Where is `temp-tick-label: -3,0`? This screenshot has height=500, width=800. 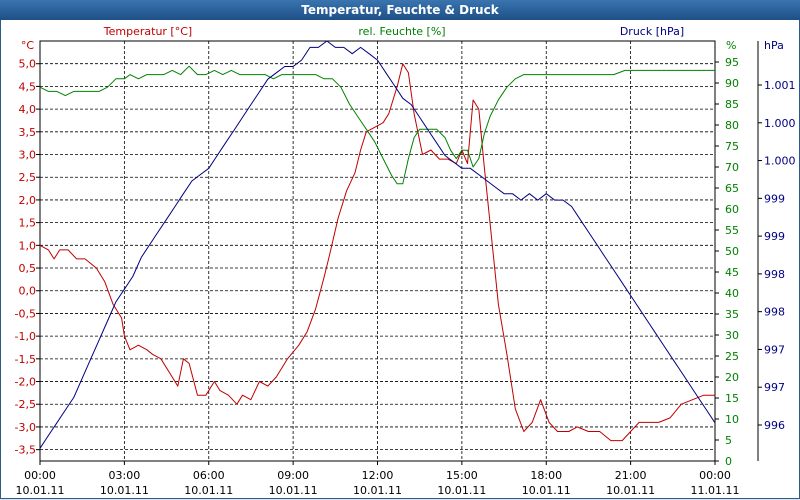 temp-tick-label: -3,0 is located at coordinates (25, 427).